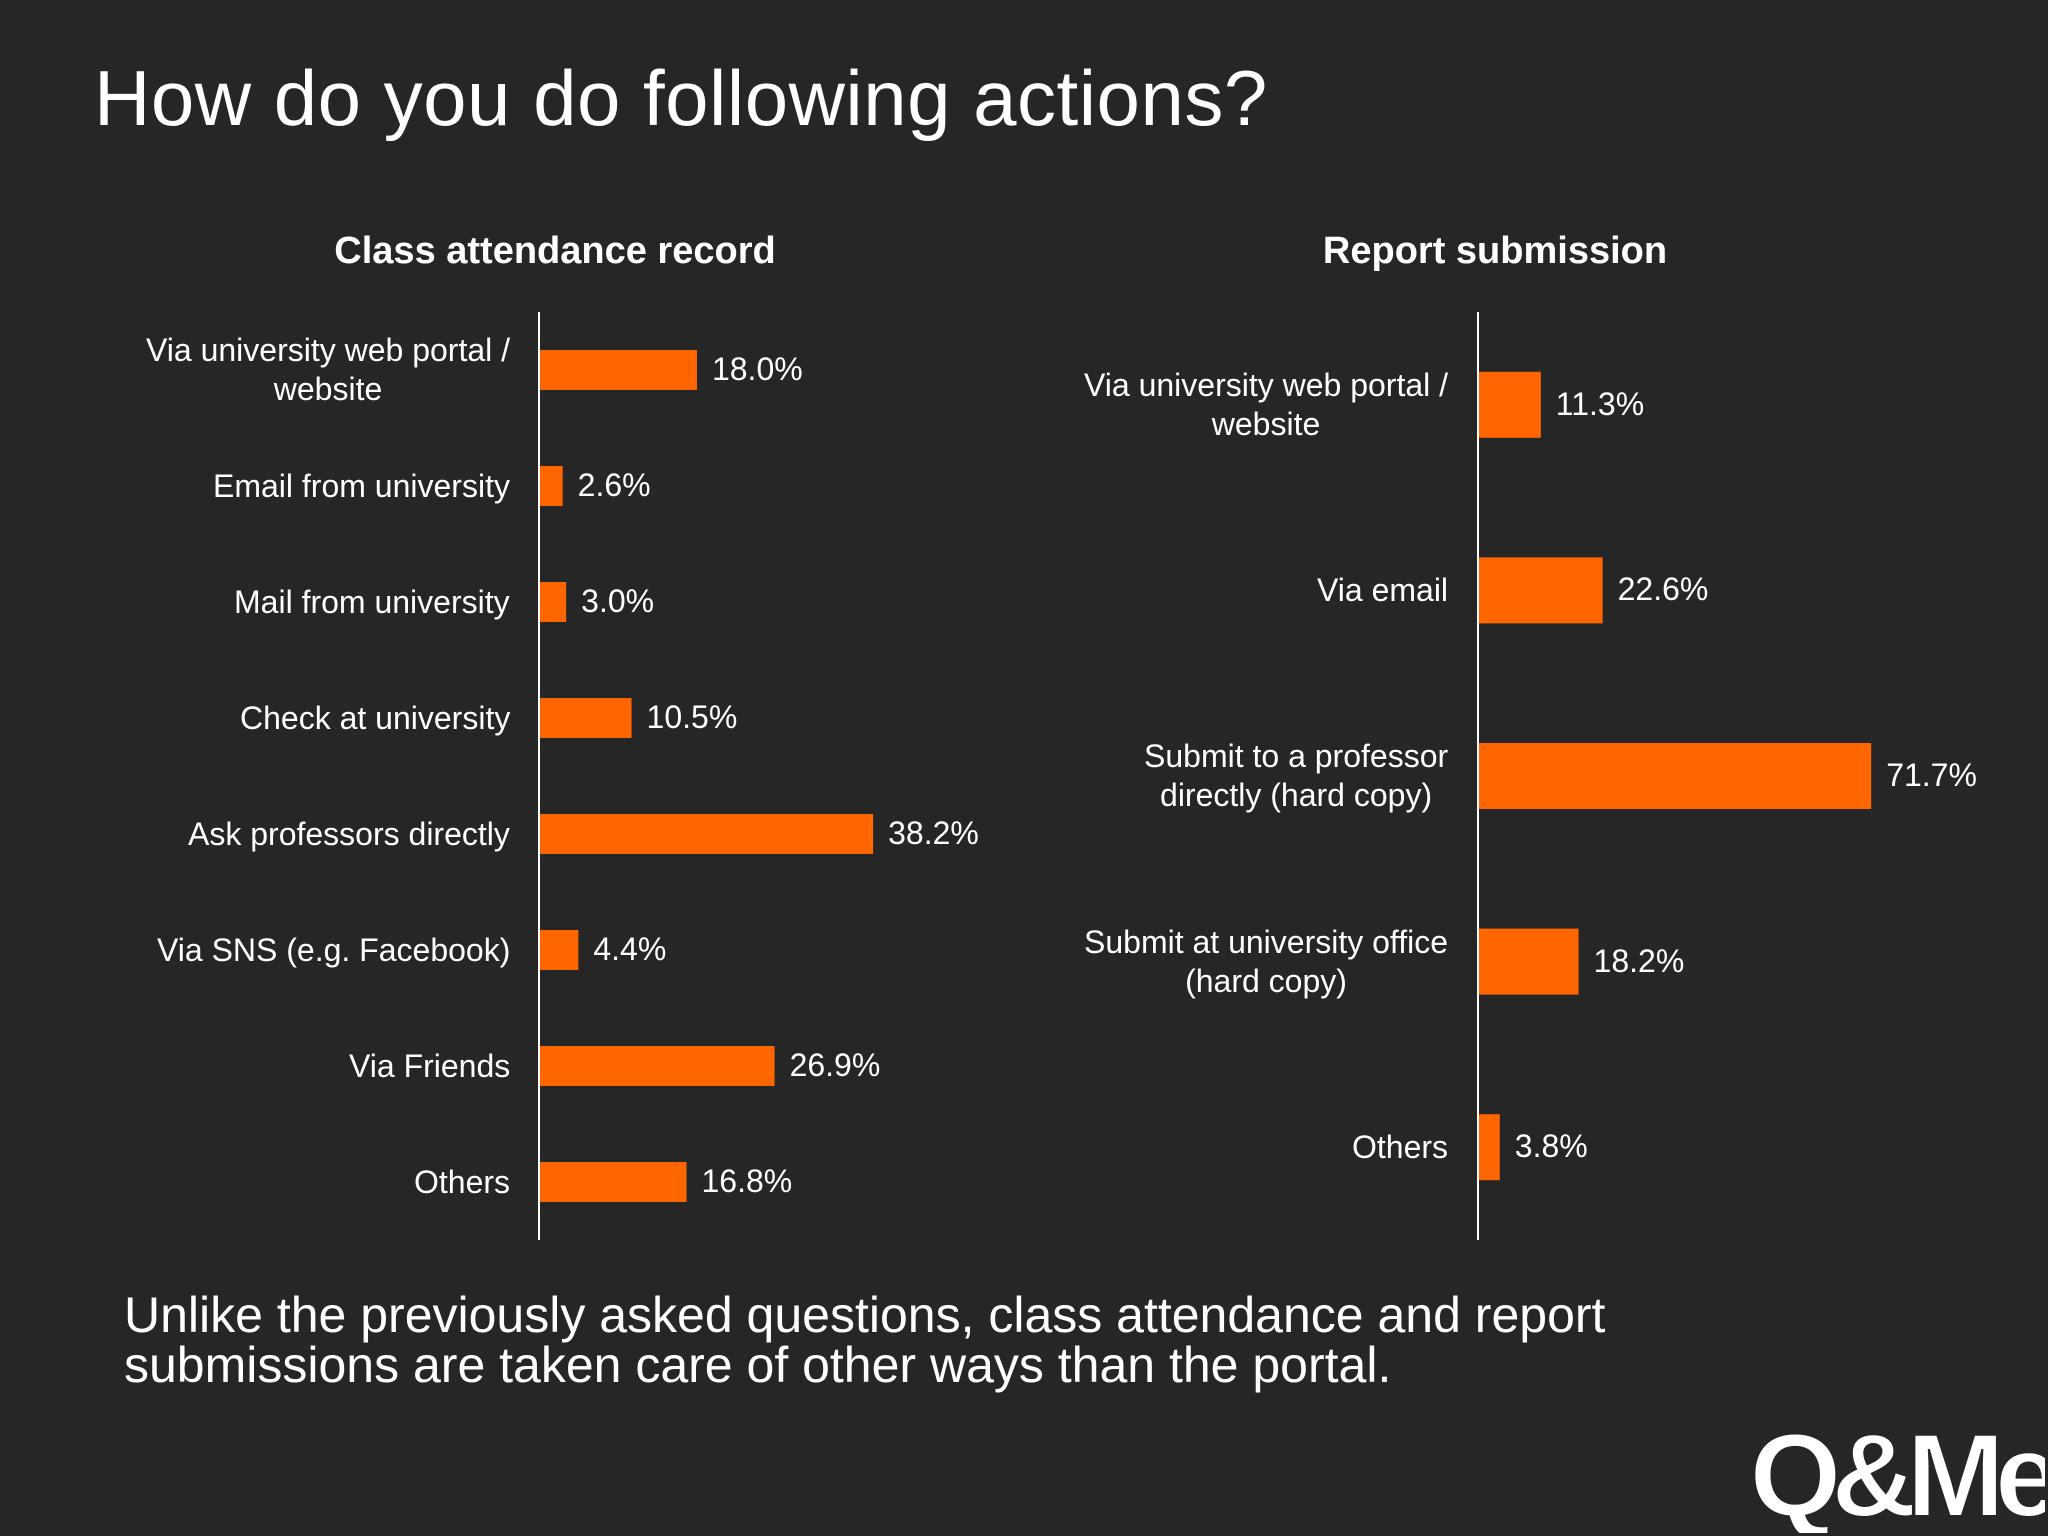 Image resolution: width=2048 pixels, height=1536 pixels. Describe the element at coordinates (555, 251) in the screenshot. I see `chart-title-class-attendance: Class attendance record` at that location.